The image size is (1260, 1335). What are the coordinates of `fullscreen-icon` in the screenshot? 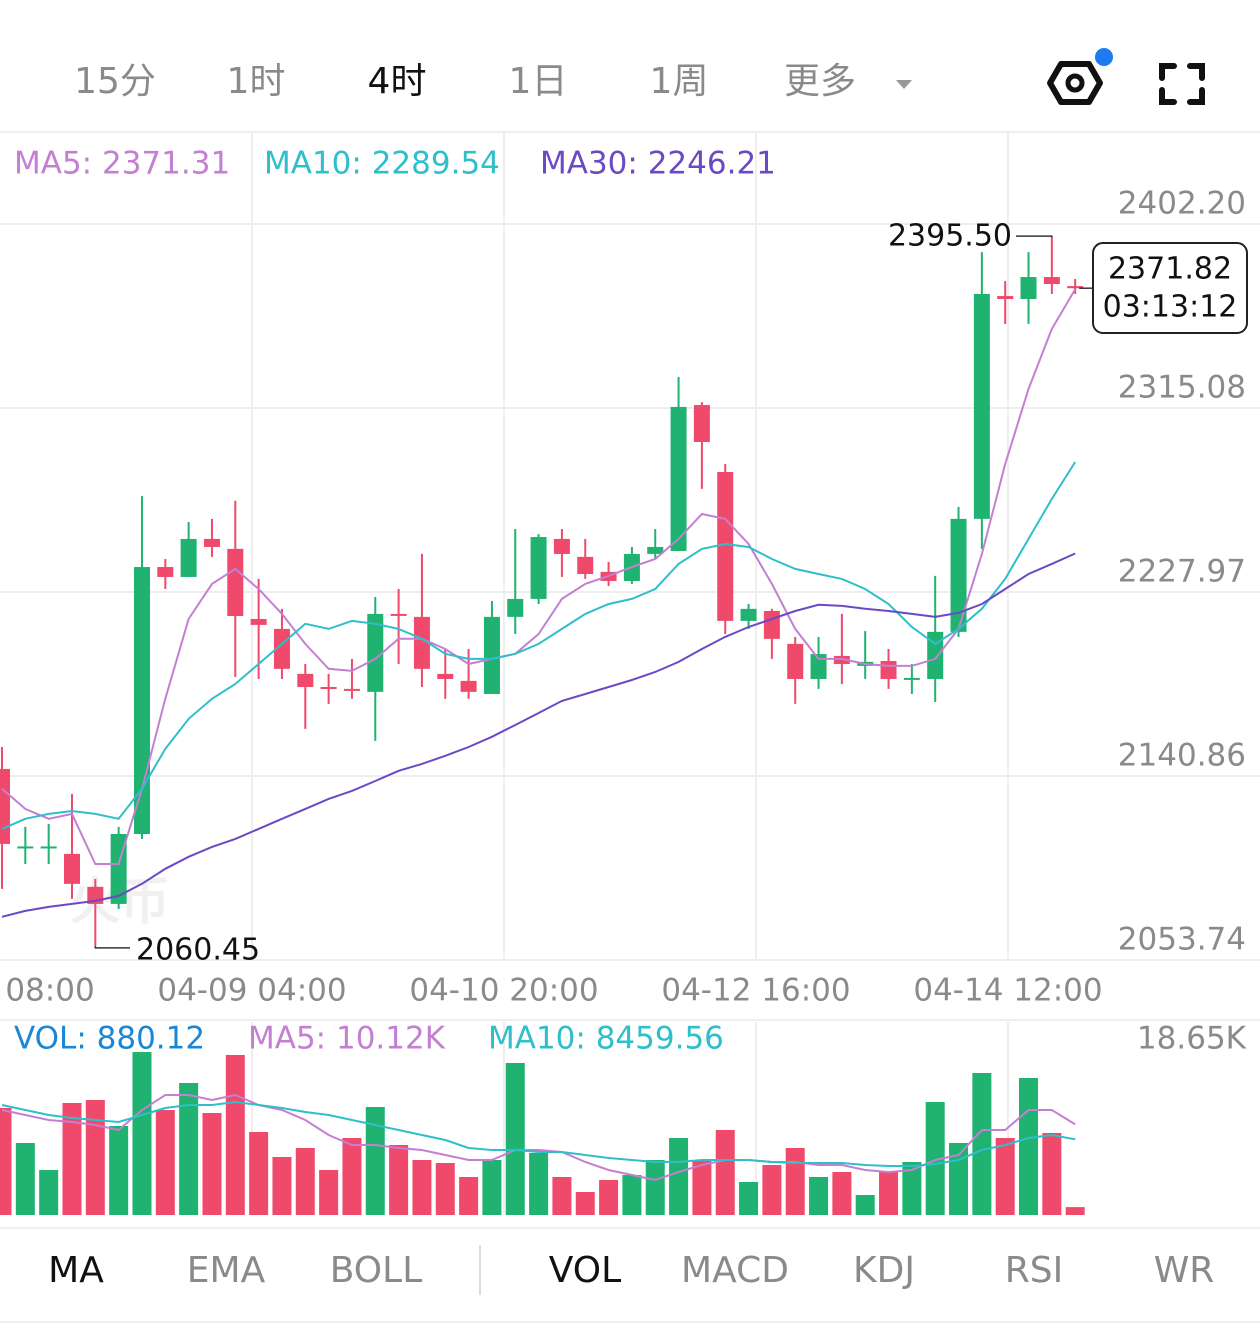 It's located at (1182, 84).